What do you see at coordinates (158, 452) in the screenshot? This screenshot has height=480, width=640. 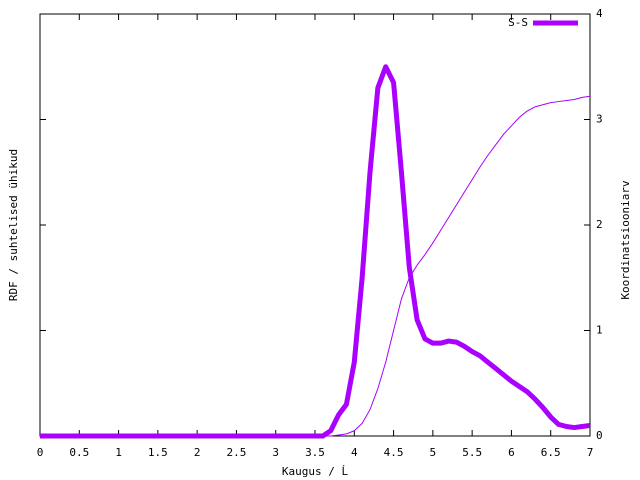 I see `x-tick-label: 1.5` at bounding box center [158, 452].